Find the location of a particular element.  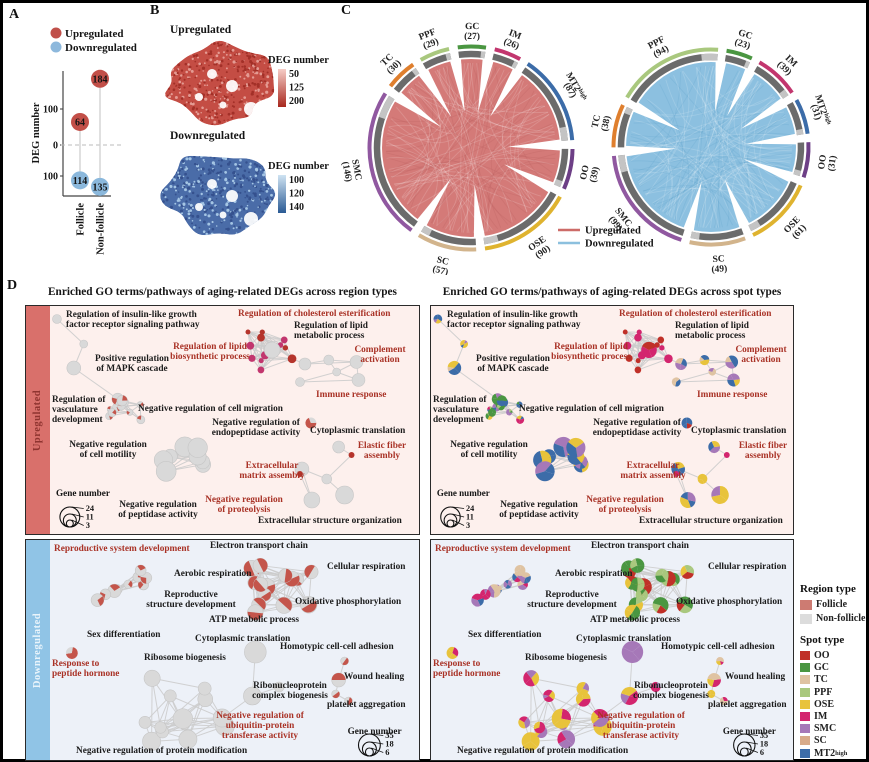

gene-number-value: 3 is located at coordinates (88, 525).